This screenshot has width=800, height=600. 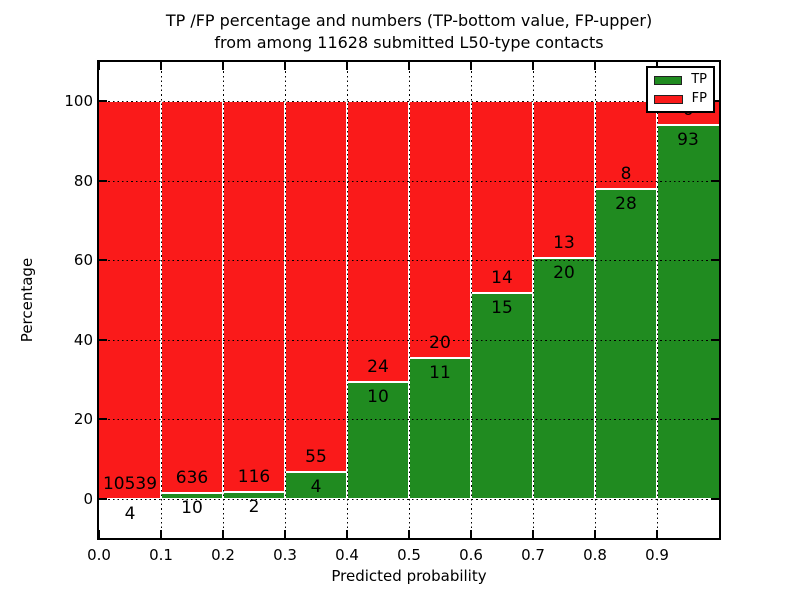 I want to click on x-axis-label: Predicted probability, so click(x=409, y=576).